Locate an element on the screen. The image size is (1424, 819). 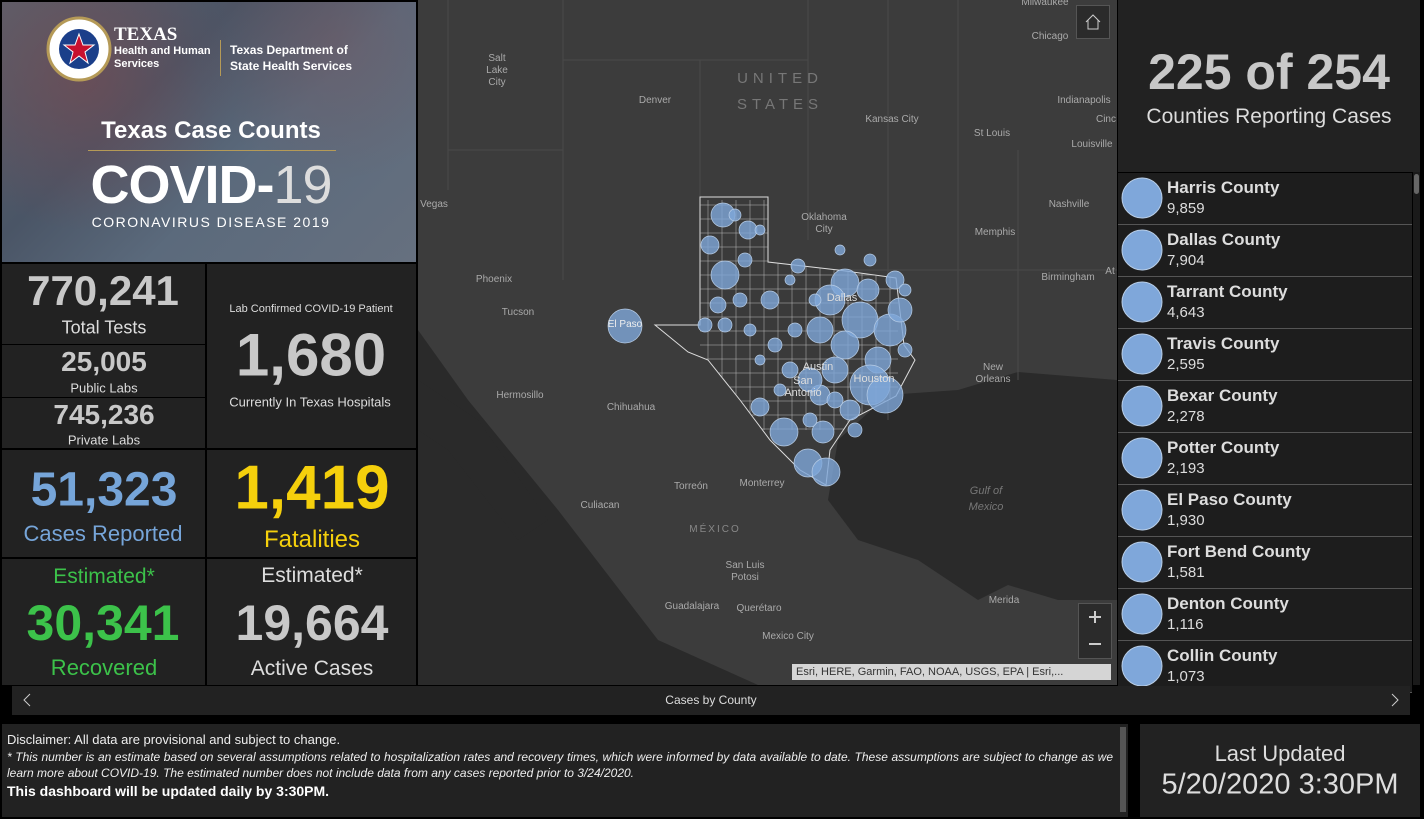
covid-number: 19 is located at coordinates (302, 185).